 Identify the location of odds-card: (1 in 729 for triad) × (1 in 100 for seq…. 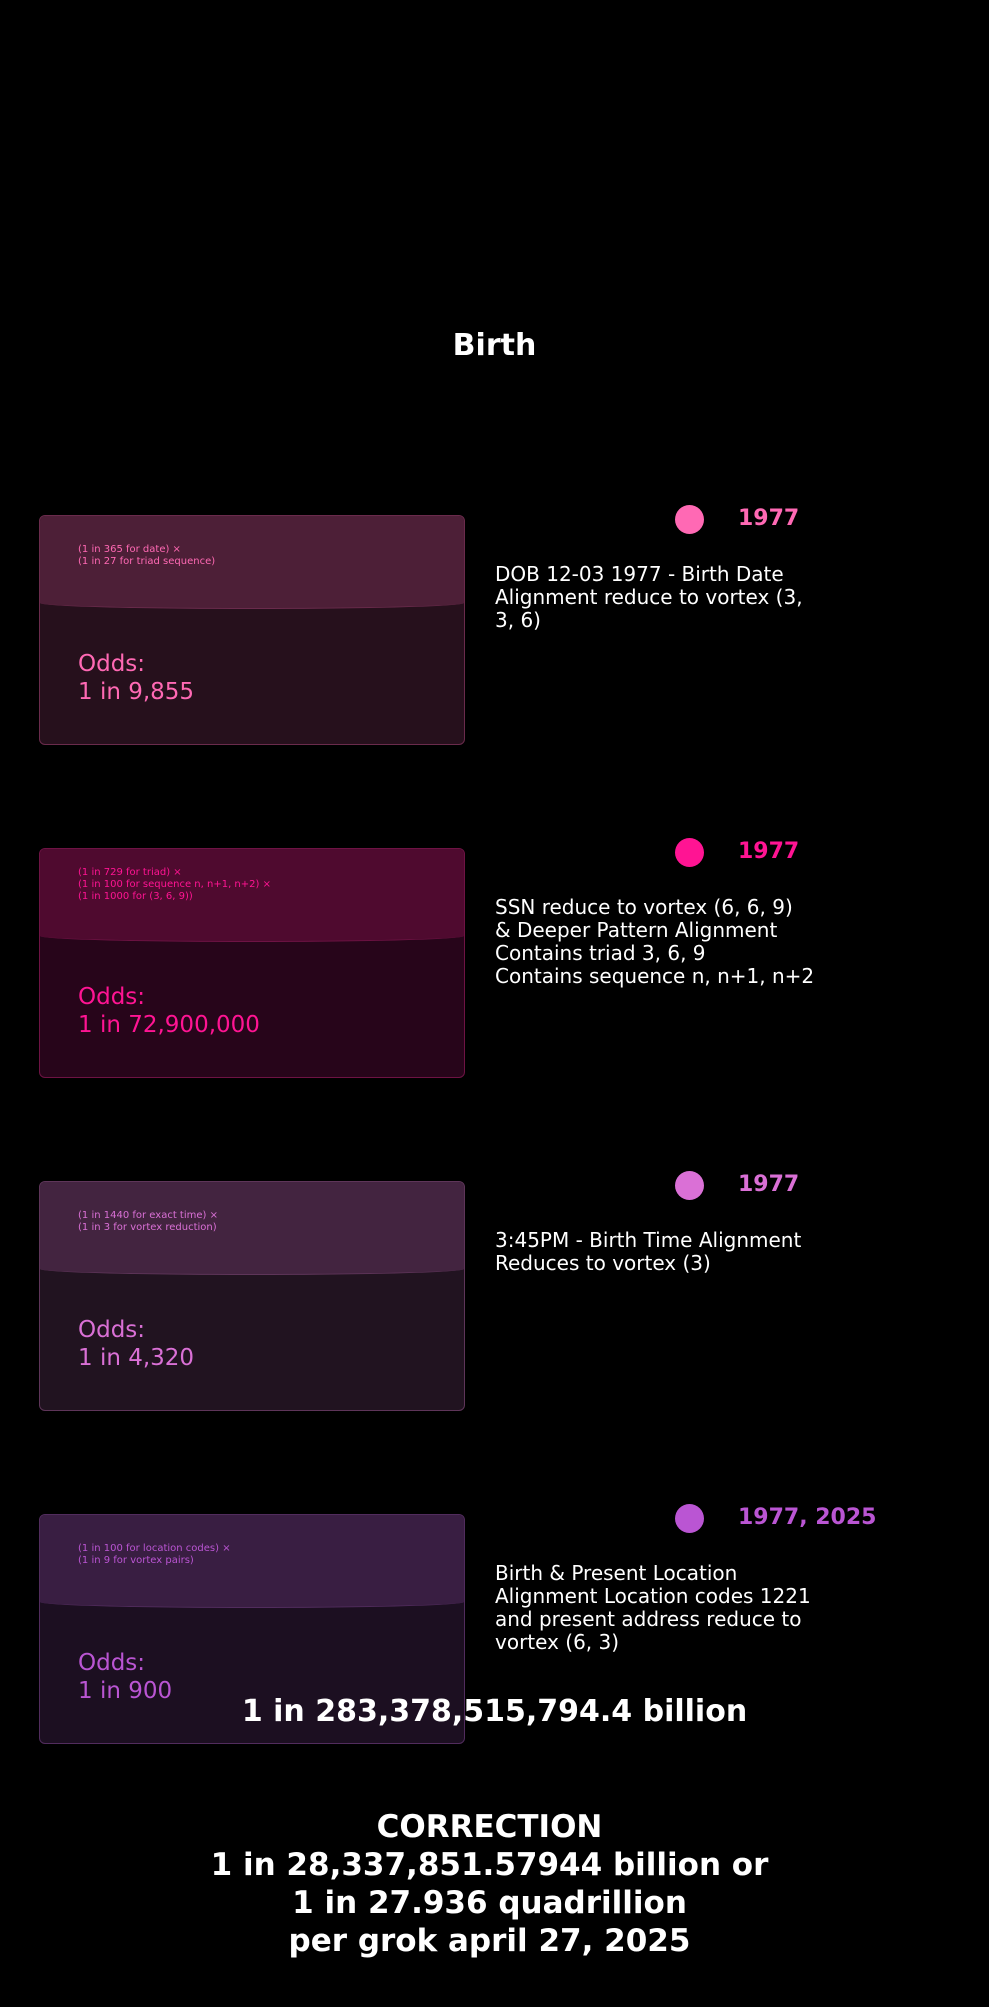
(252, 963).